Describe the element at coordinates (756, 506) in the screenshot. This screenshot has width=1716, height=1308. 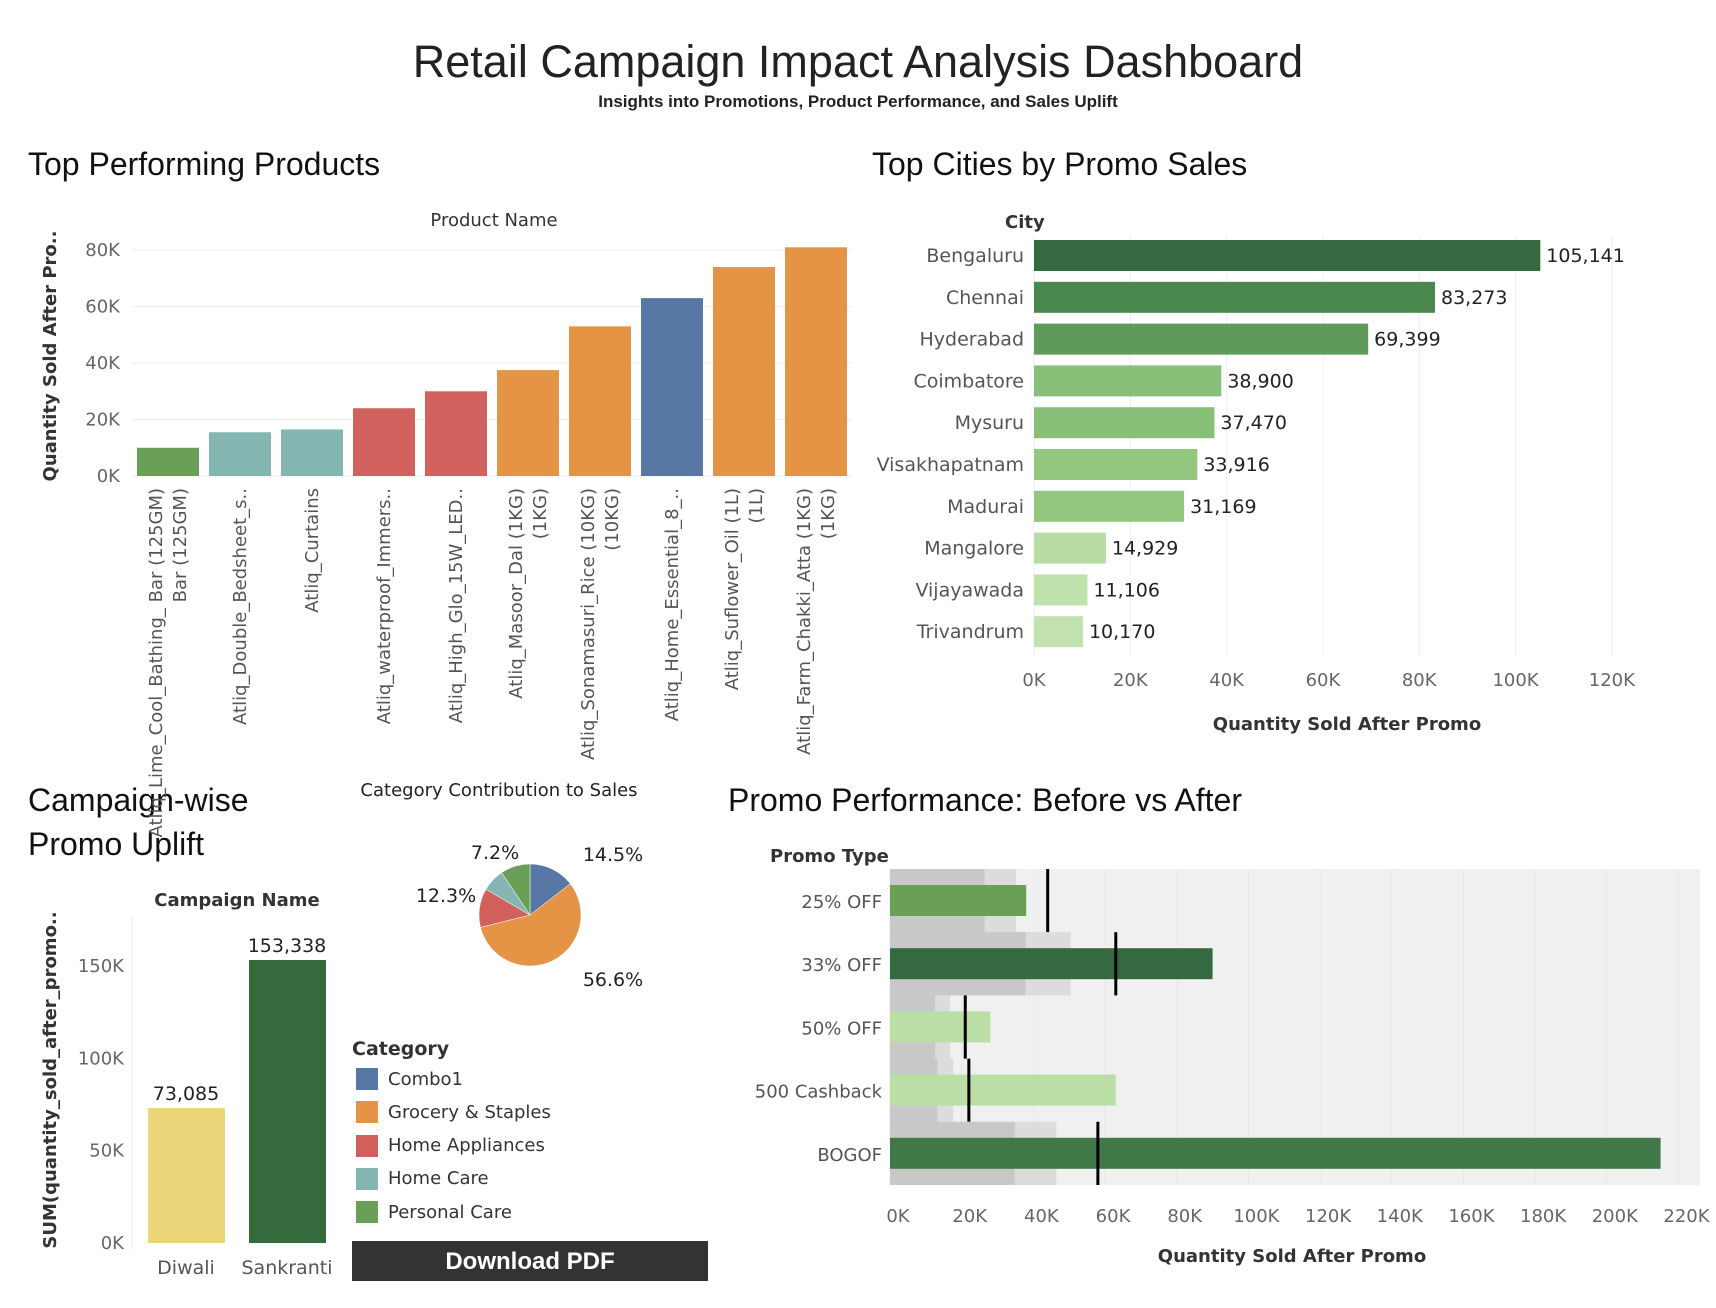
I see `x-tick-label-cont: (1L)` at that location.